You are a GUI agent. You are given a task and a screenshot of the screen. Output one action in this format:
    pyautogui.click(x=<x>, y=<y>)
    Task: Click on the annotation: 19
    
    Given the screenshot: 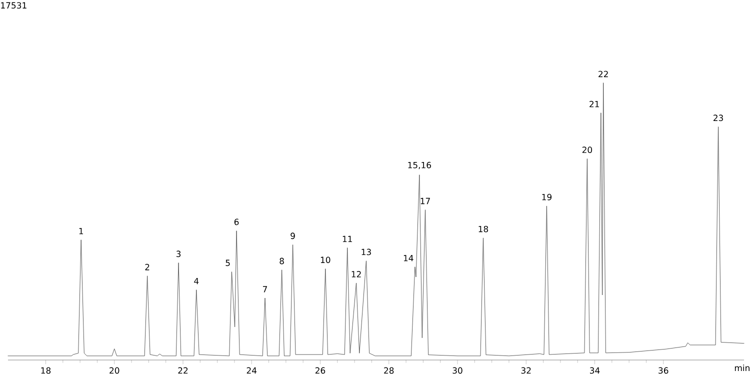 What is the action you would take?
    pyautogui.click(x=547, y=197)
    